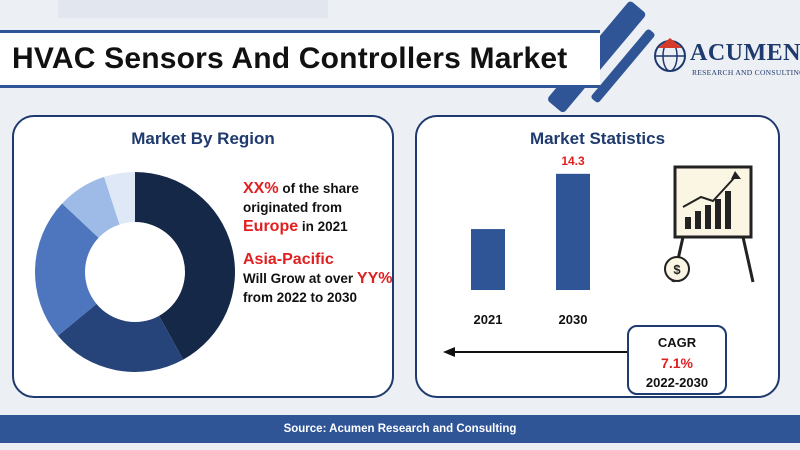 The image size is (800, 450). I want to click on logo-name: ACUMEN, so click(745, 53).